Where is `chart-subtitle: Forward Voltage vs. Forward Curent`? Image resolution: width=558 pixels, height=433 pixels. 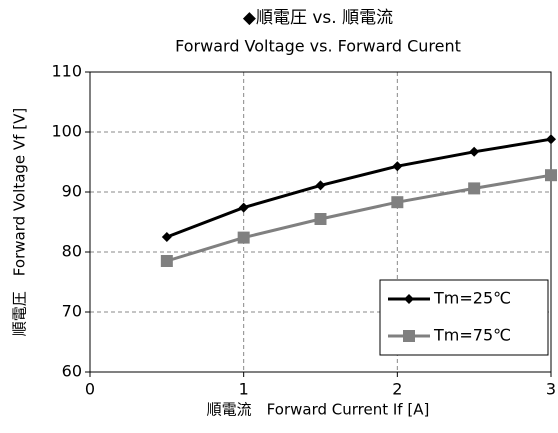
chart-subtitle: Forward Voltage vs. Forward Curent is located at coordinates (318, 46).